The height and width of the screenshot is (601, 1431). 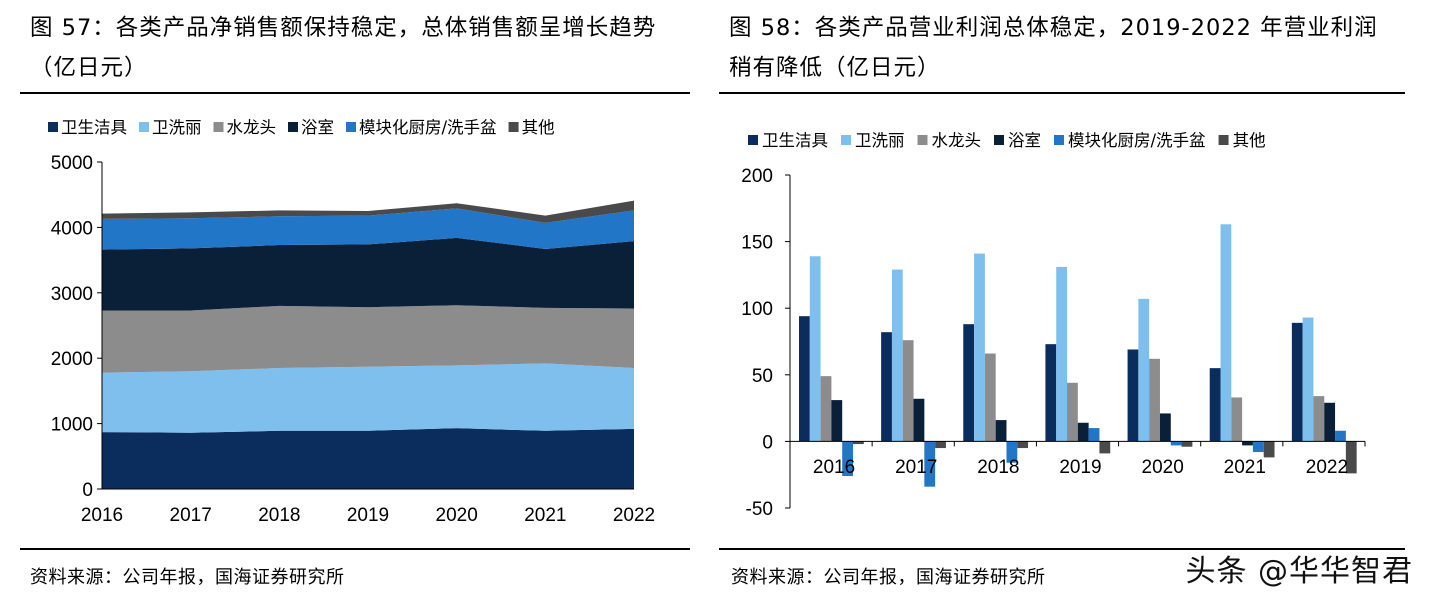 What do you see at coordinates (979, 347) in the screenshot?
I see `bar-2018-卫洗丽` at bounding box center [979, 347].